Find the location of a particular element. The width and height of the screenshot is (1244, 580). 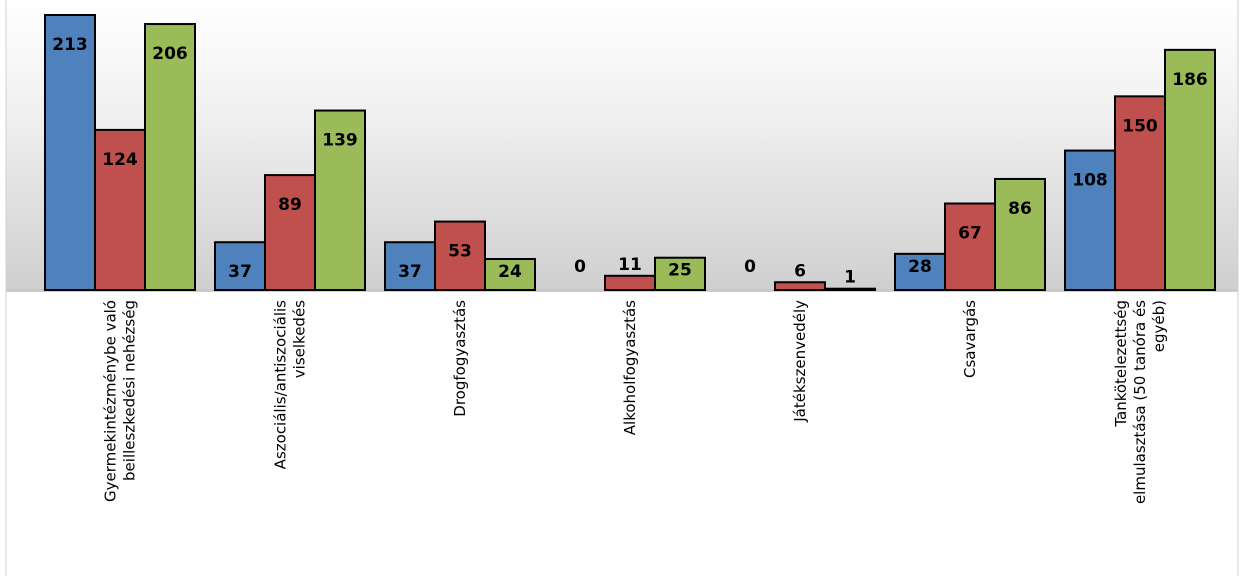

data-label-series3-cat2: 139 is located at coordinates (340, 141).